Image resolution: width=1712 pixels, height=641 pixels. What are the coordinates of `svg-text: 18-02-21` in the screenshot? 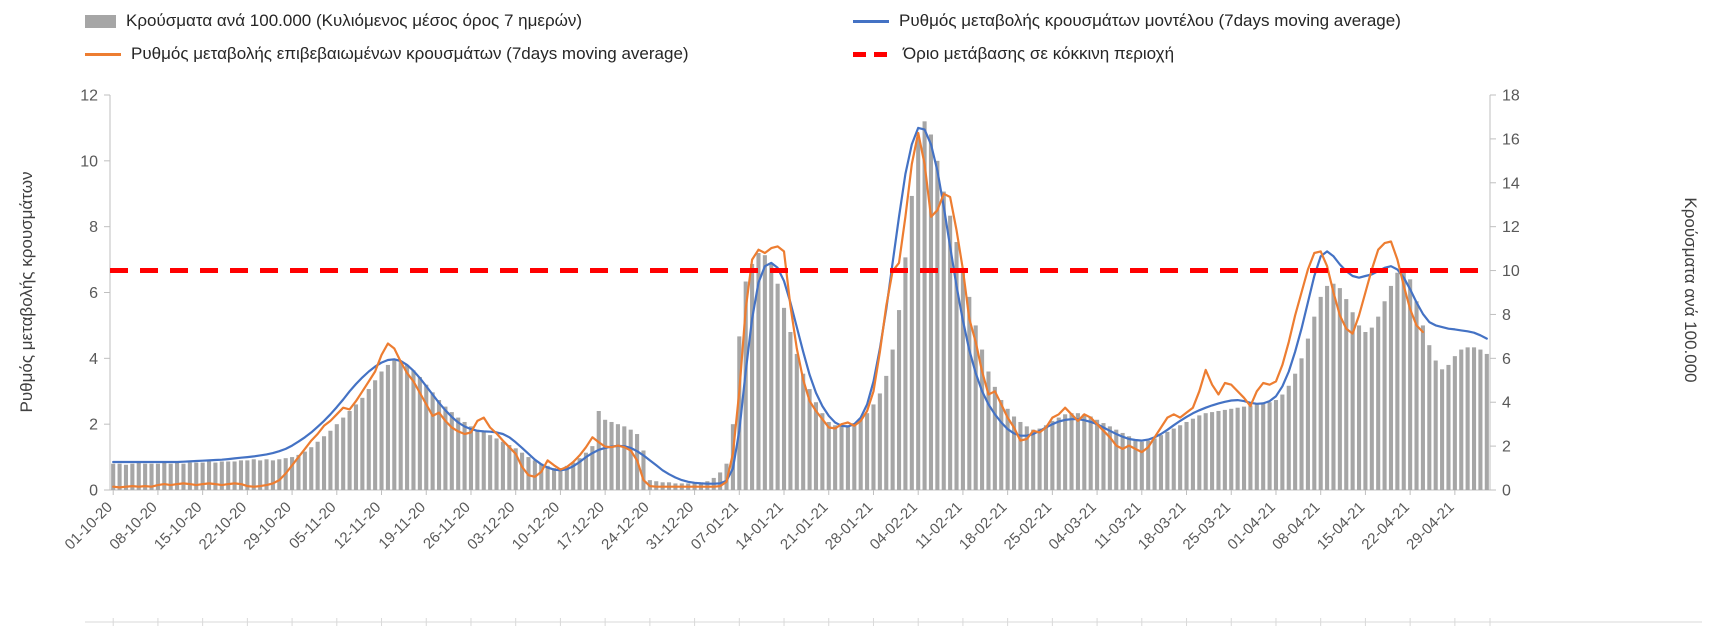 It's located at (983, 526).